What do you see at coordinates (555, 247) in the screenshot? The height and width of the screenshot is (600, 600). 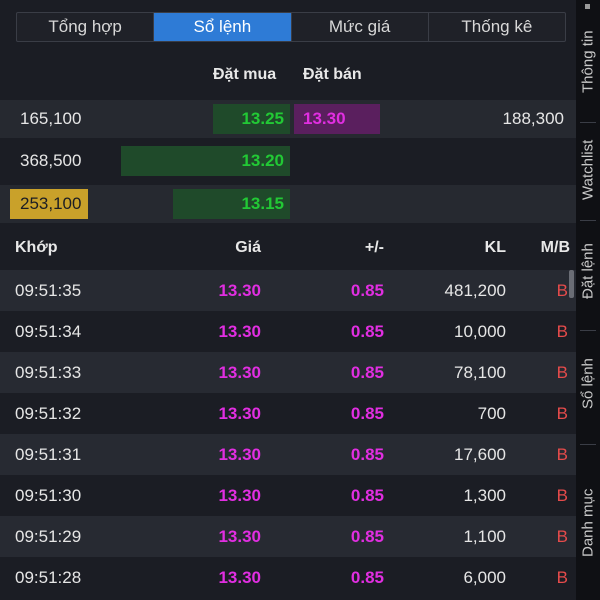 I see `col-side-header: M/B` at bounding box center [555, 247].